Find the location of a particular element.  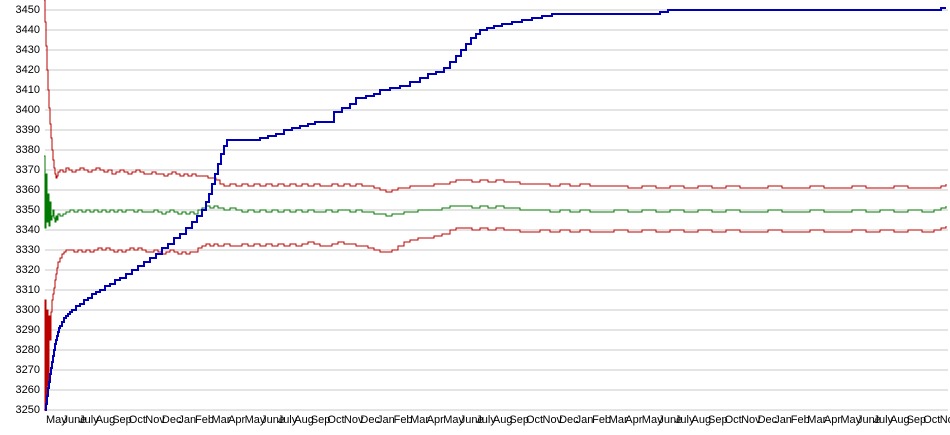

y-tick-label: 3350 is located at coordinates (27, 210).